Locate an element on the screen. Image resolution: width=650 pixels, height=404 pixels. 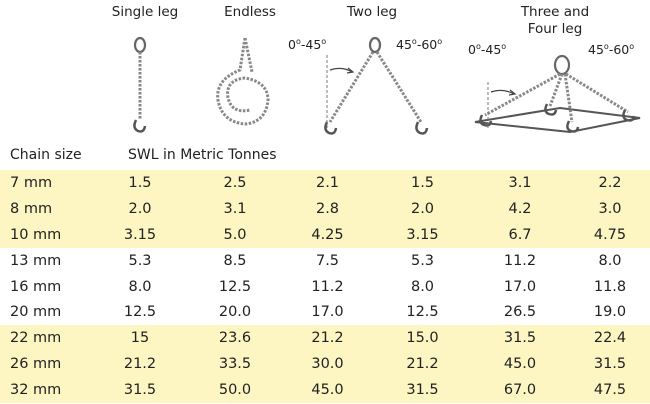
table-row: 20 mm 12.5 20.0 17.0 12.5 26.5 19.0 is located at coordinates (325, 312).